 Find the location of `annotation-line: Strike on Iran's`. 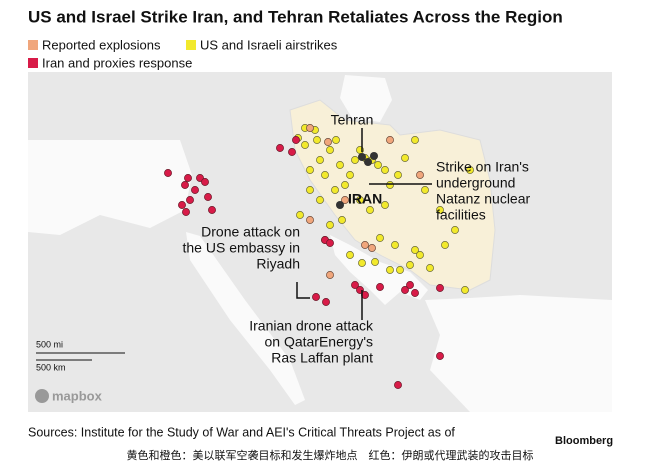

annotation-line: Strike on Iran's is located at coordinates (482, 167).